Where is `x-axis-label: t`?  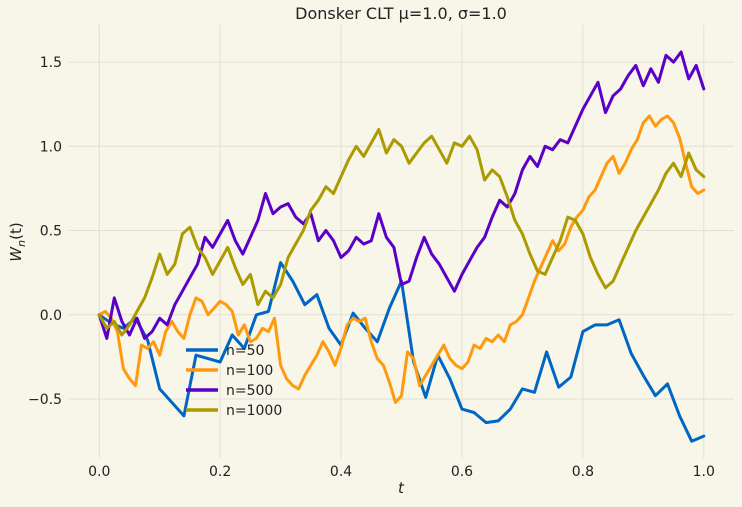
x-axis-label: t is located at coordinates (401, 488).